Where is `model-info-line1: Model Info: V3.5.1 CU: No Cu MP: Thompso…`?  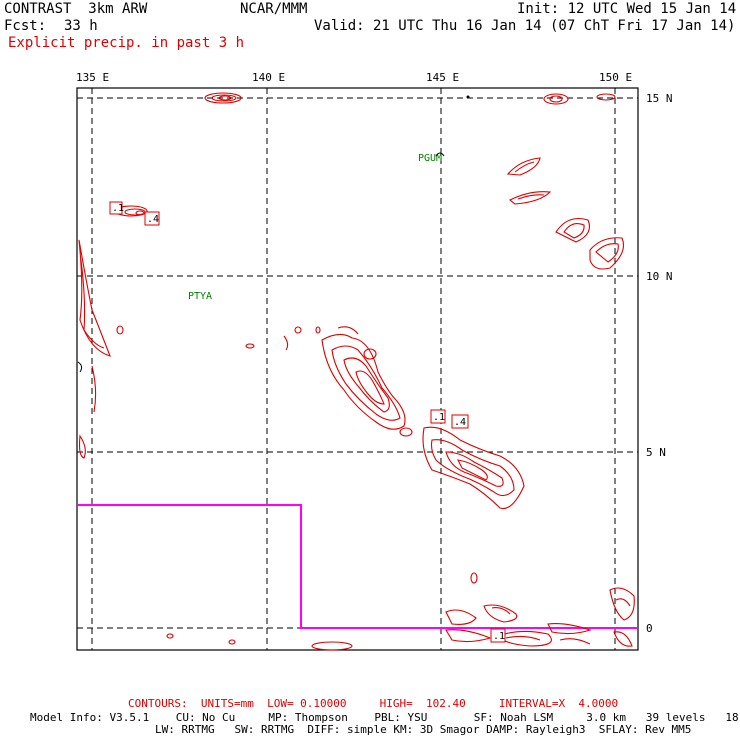
model-info-line1: Model Info: V3.5.1 CU: No Cu MP: Thompso… is located at coordinates (385, 717).